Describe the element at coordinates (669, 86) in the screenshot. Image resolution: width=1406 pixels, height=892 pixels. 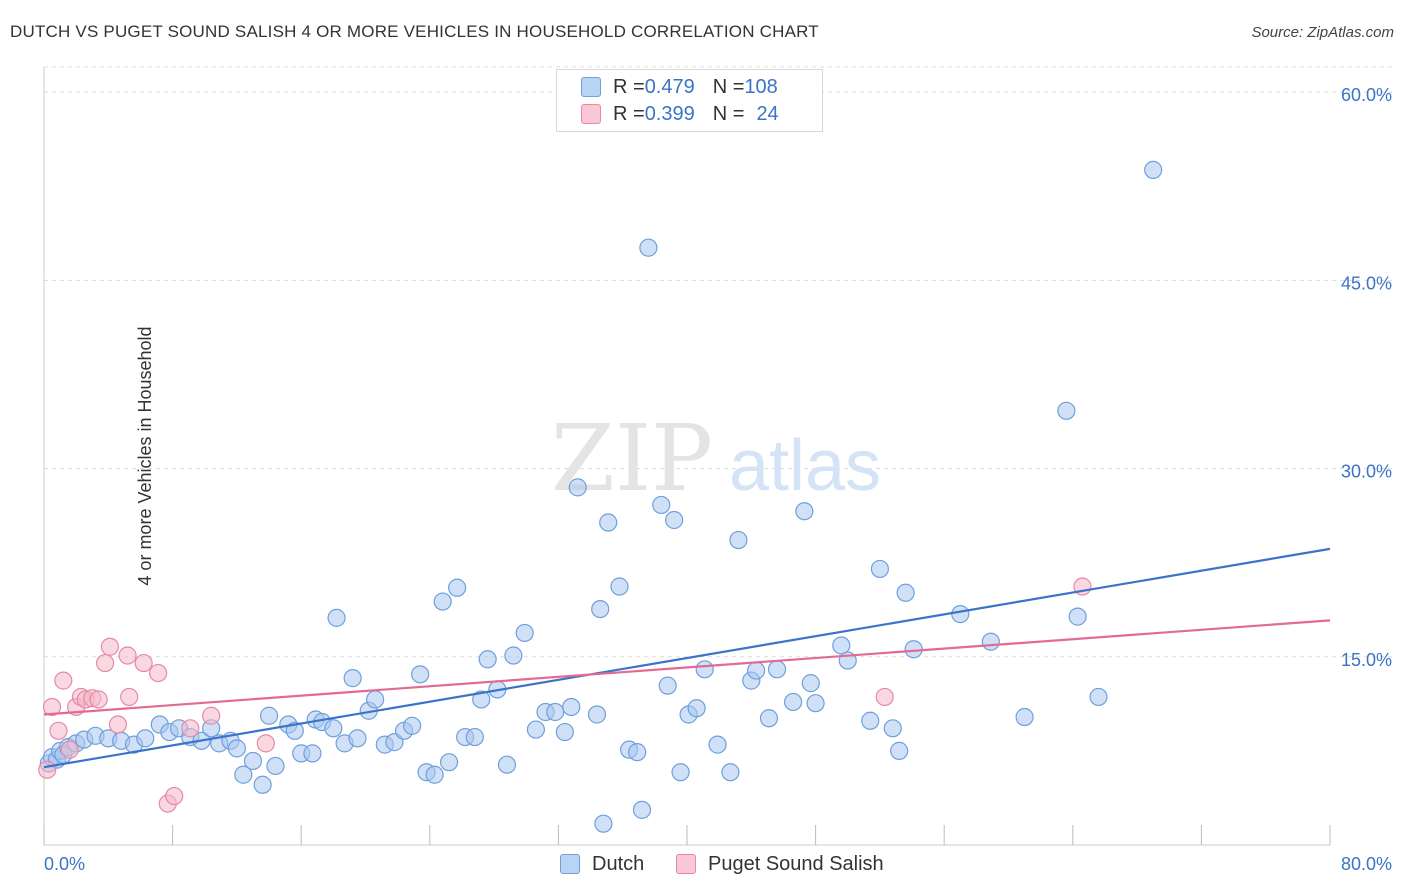
I see `dutch-r-value: 0.479` at that location.